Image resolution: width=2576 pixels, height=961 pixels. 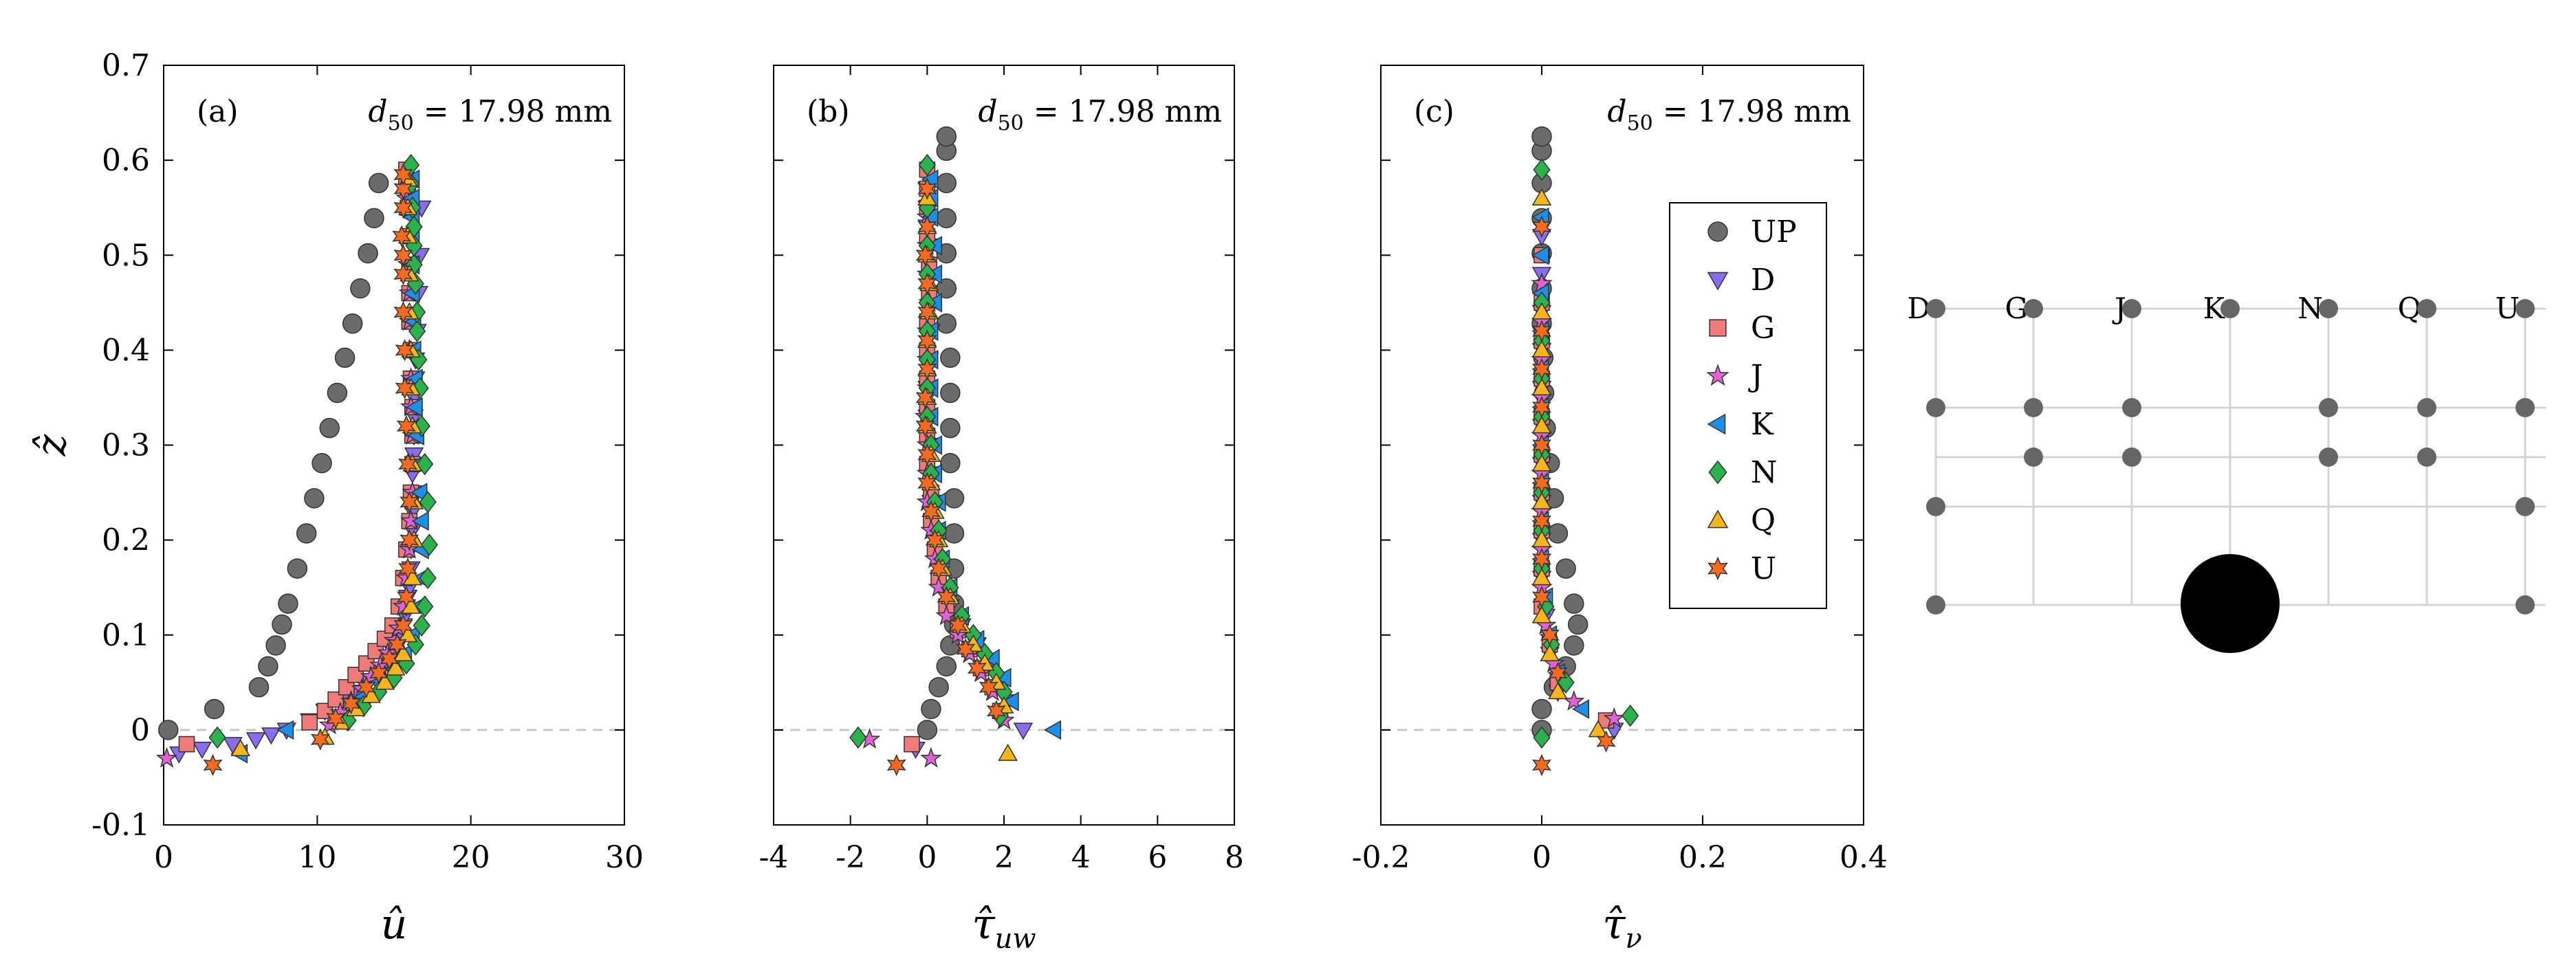 What do you see at coordinates (1081, 857) in the screenshot?
I see `x-tick-label: 4` at bounding box center [1081, 857].